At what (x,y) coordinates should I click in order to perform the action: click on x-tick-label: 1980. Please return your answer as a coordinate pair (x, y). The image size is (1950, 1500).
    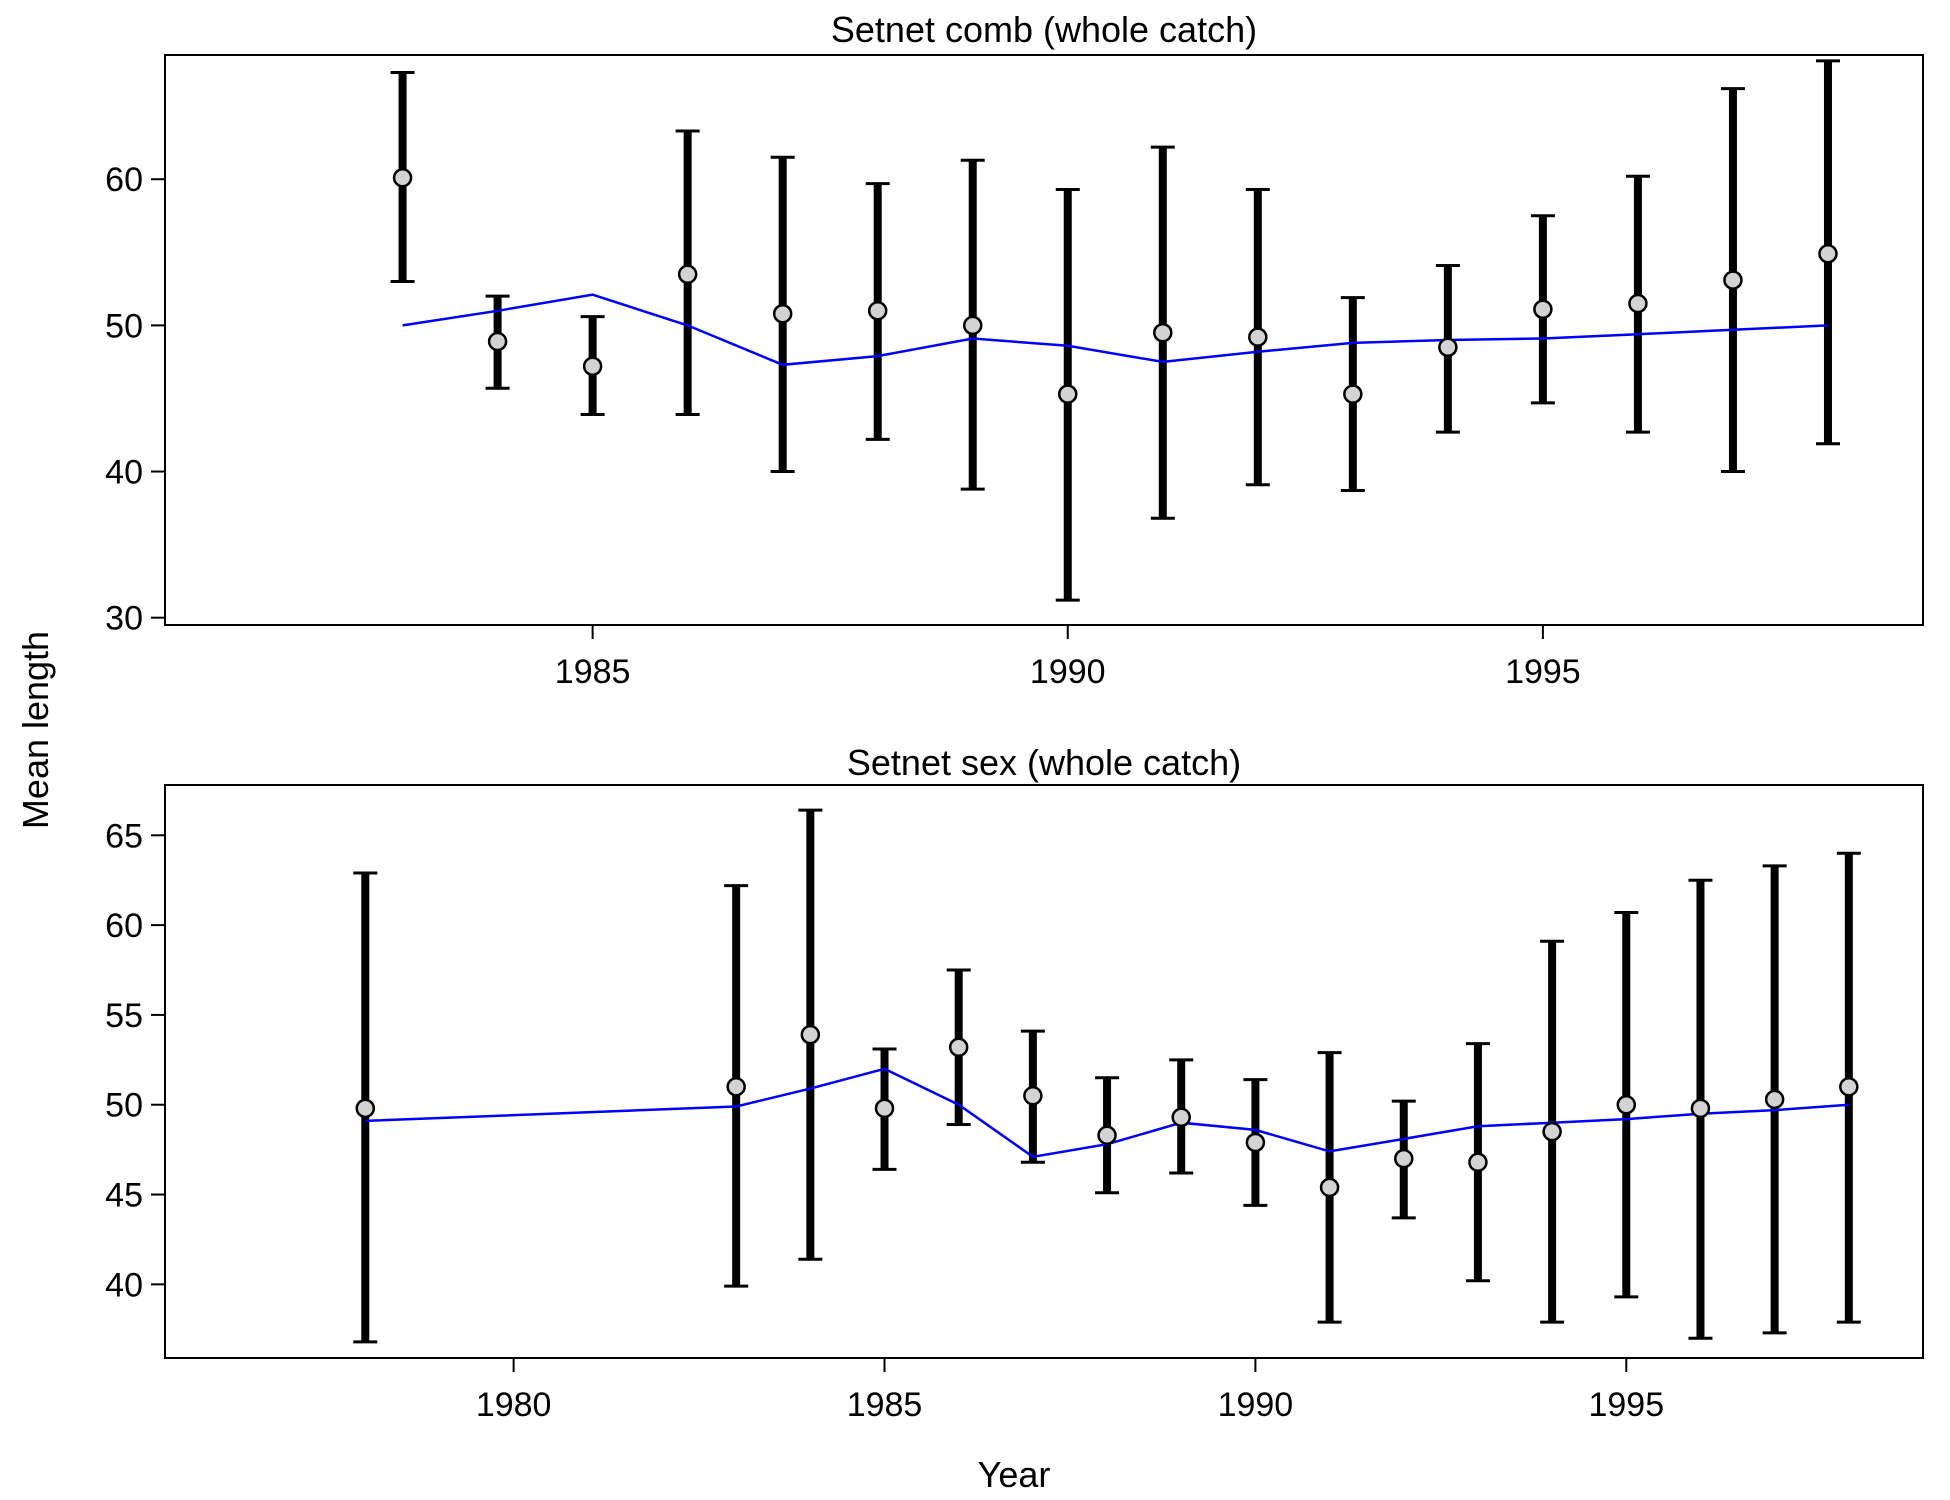
    Looking at the image, I should click on (514, 1405).